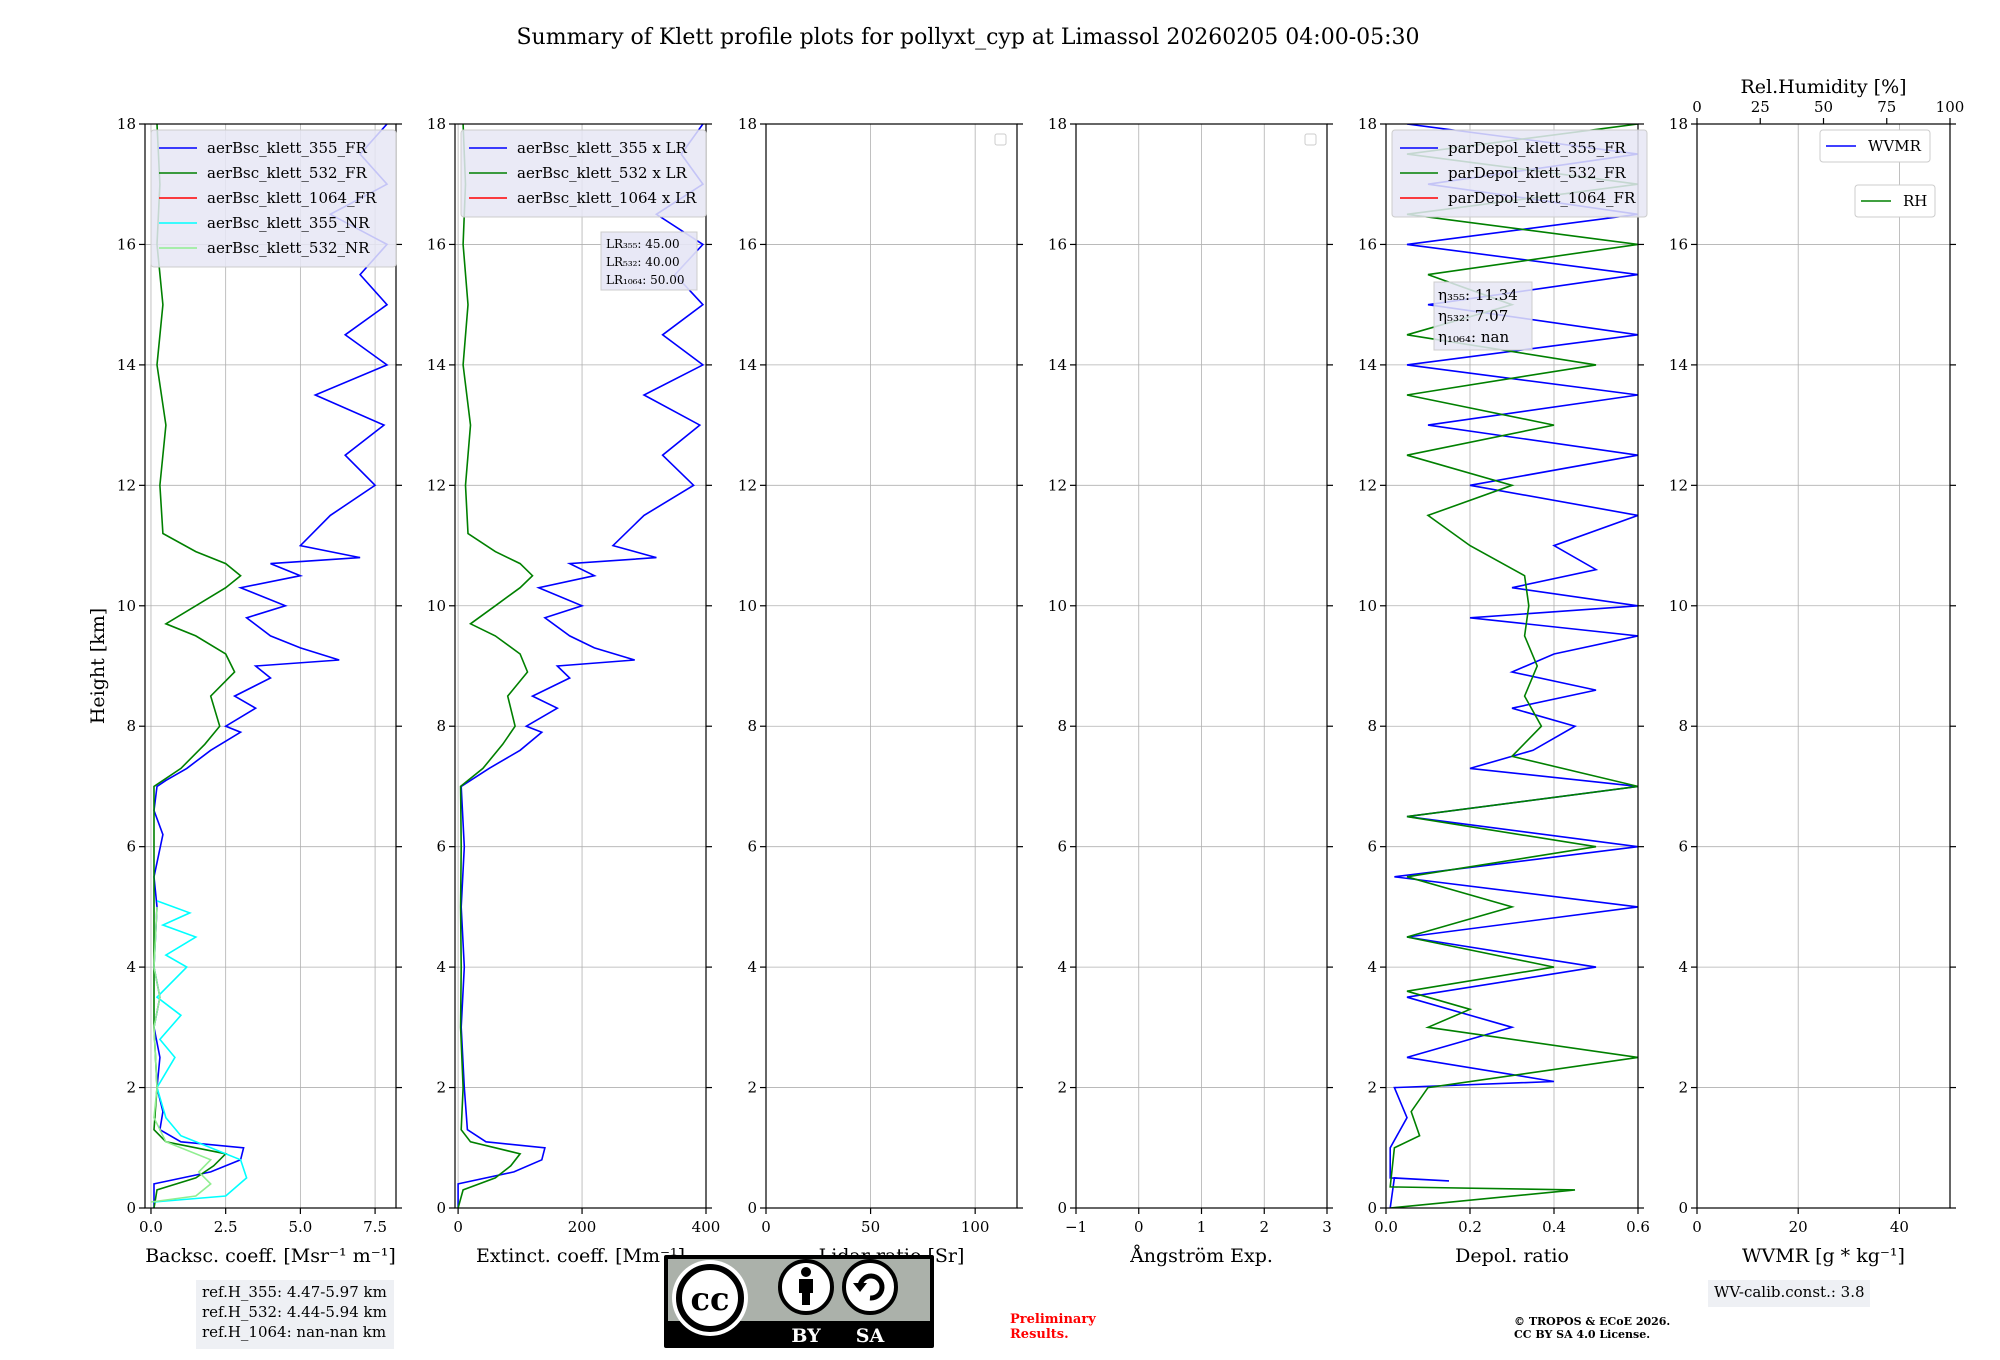 This screenshot has width=2000, height=1360. What do you see at coordinates (1899, 1227) in the screenshot?
I see `x-tick-label: 40` at bounding box center [1899, 1227].